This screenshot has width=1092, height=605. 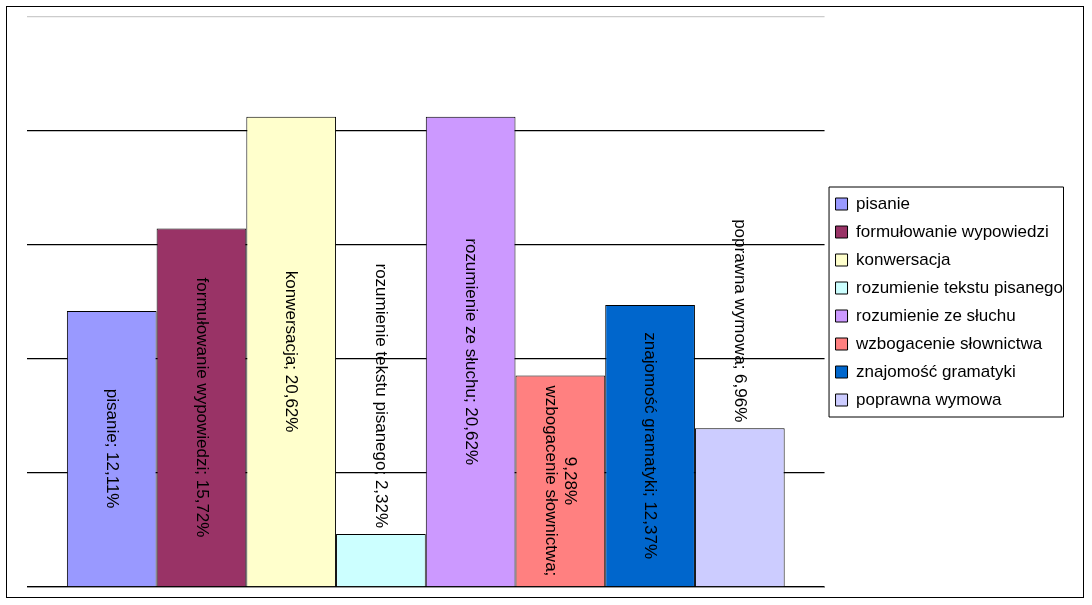 I want to click on legend-label: formułowanie wypowiedzi, so click(x=952, y=231).